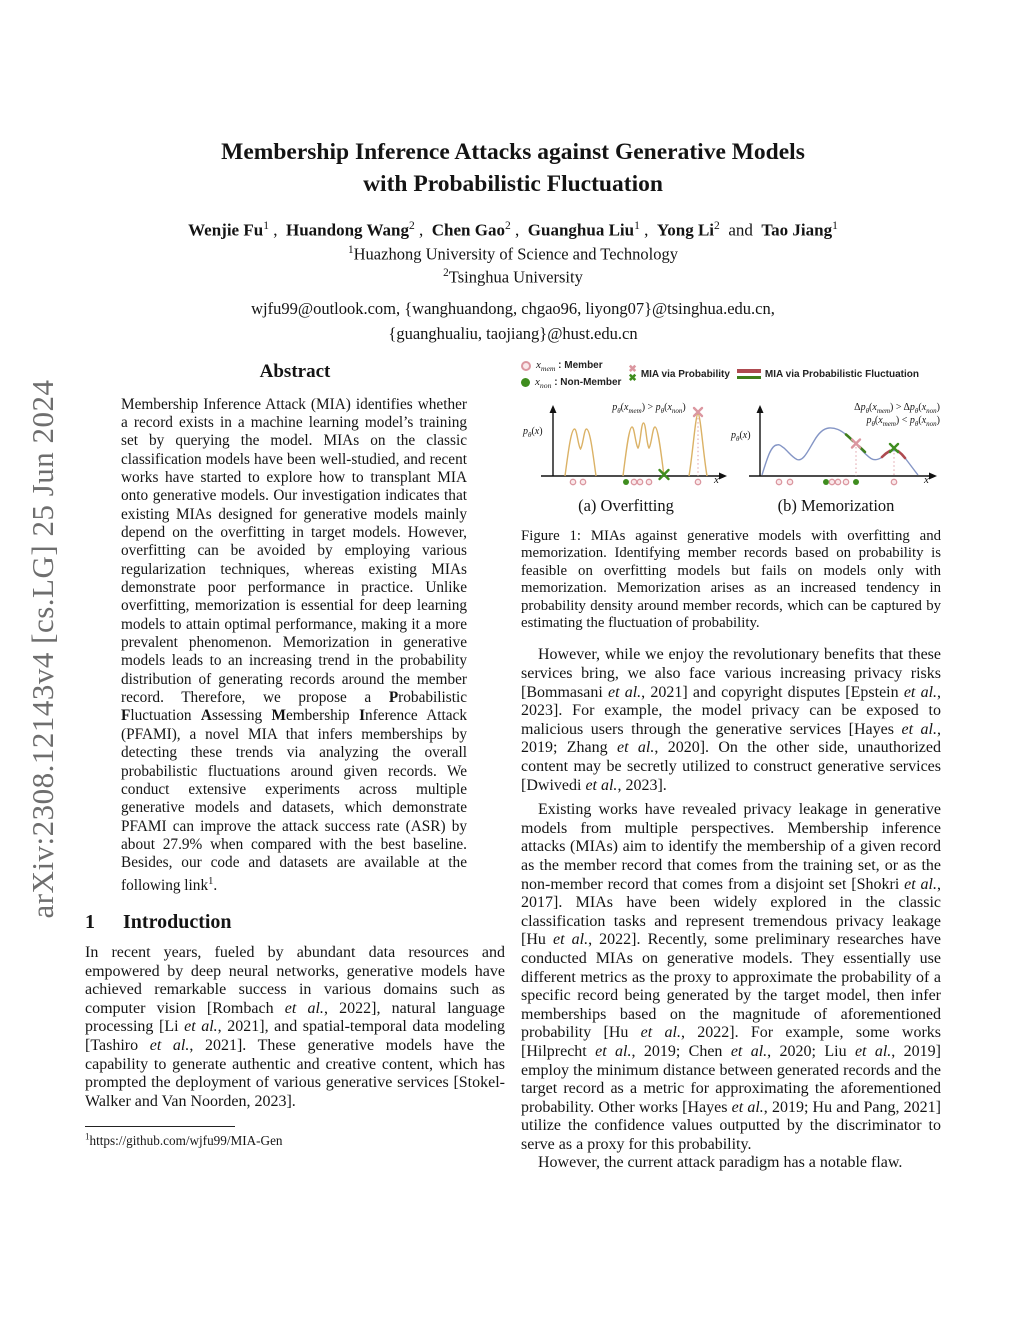 This screenshot has height=1325, width=1024. Describe the element at coordinates (903, 421) in the screenshot. I see `plot-b-annotation-2: pθ(xmem) < pθ(xnon)` at that location.